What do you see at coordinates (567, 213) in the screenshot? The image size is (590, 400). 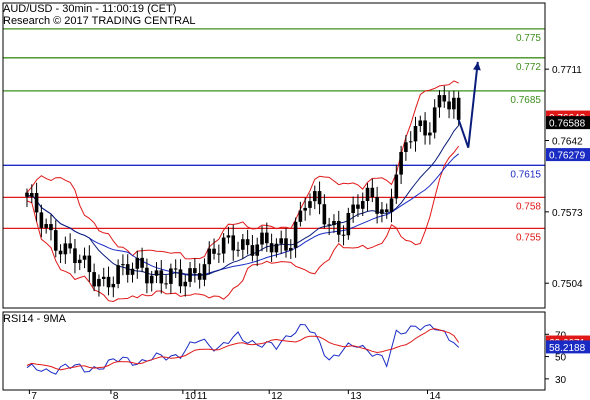 I see `price-axis-tick-label: 0.7573` at bounding box center [567, 213].